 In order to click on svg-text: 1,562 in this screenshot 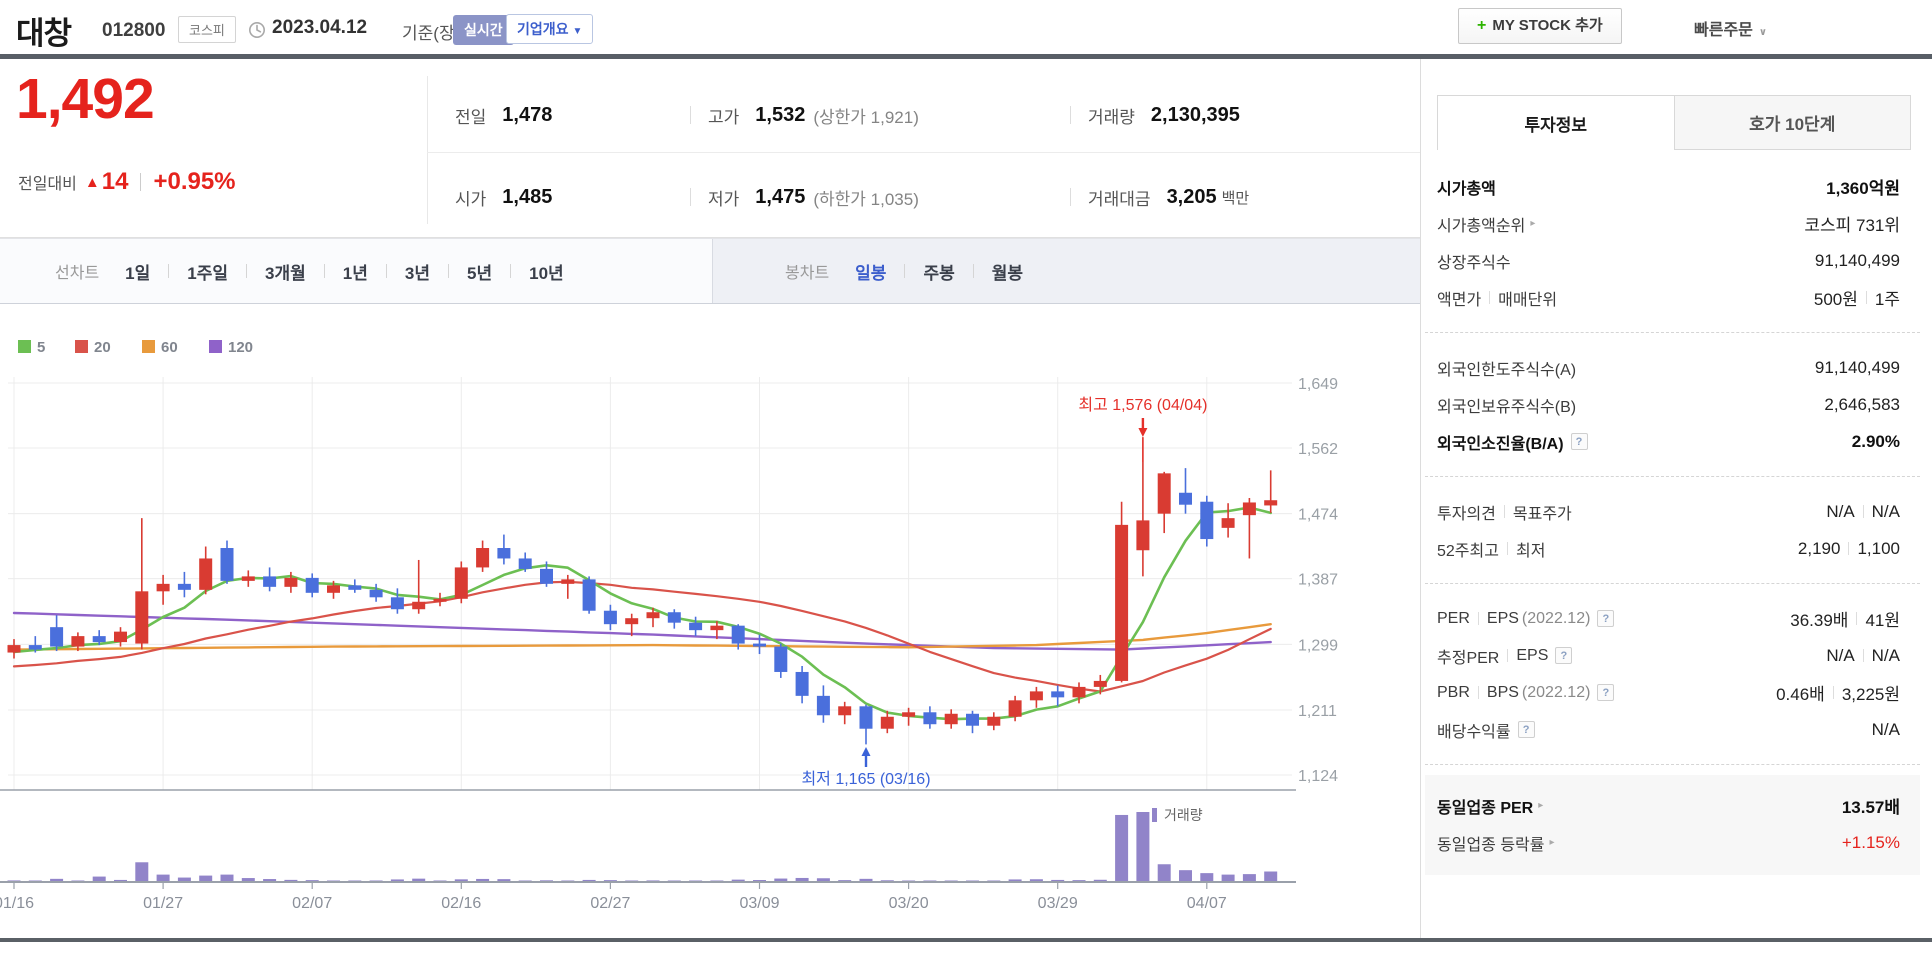, I will do `click(1318, 449)`.